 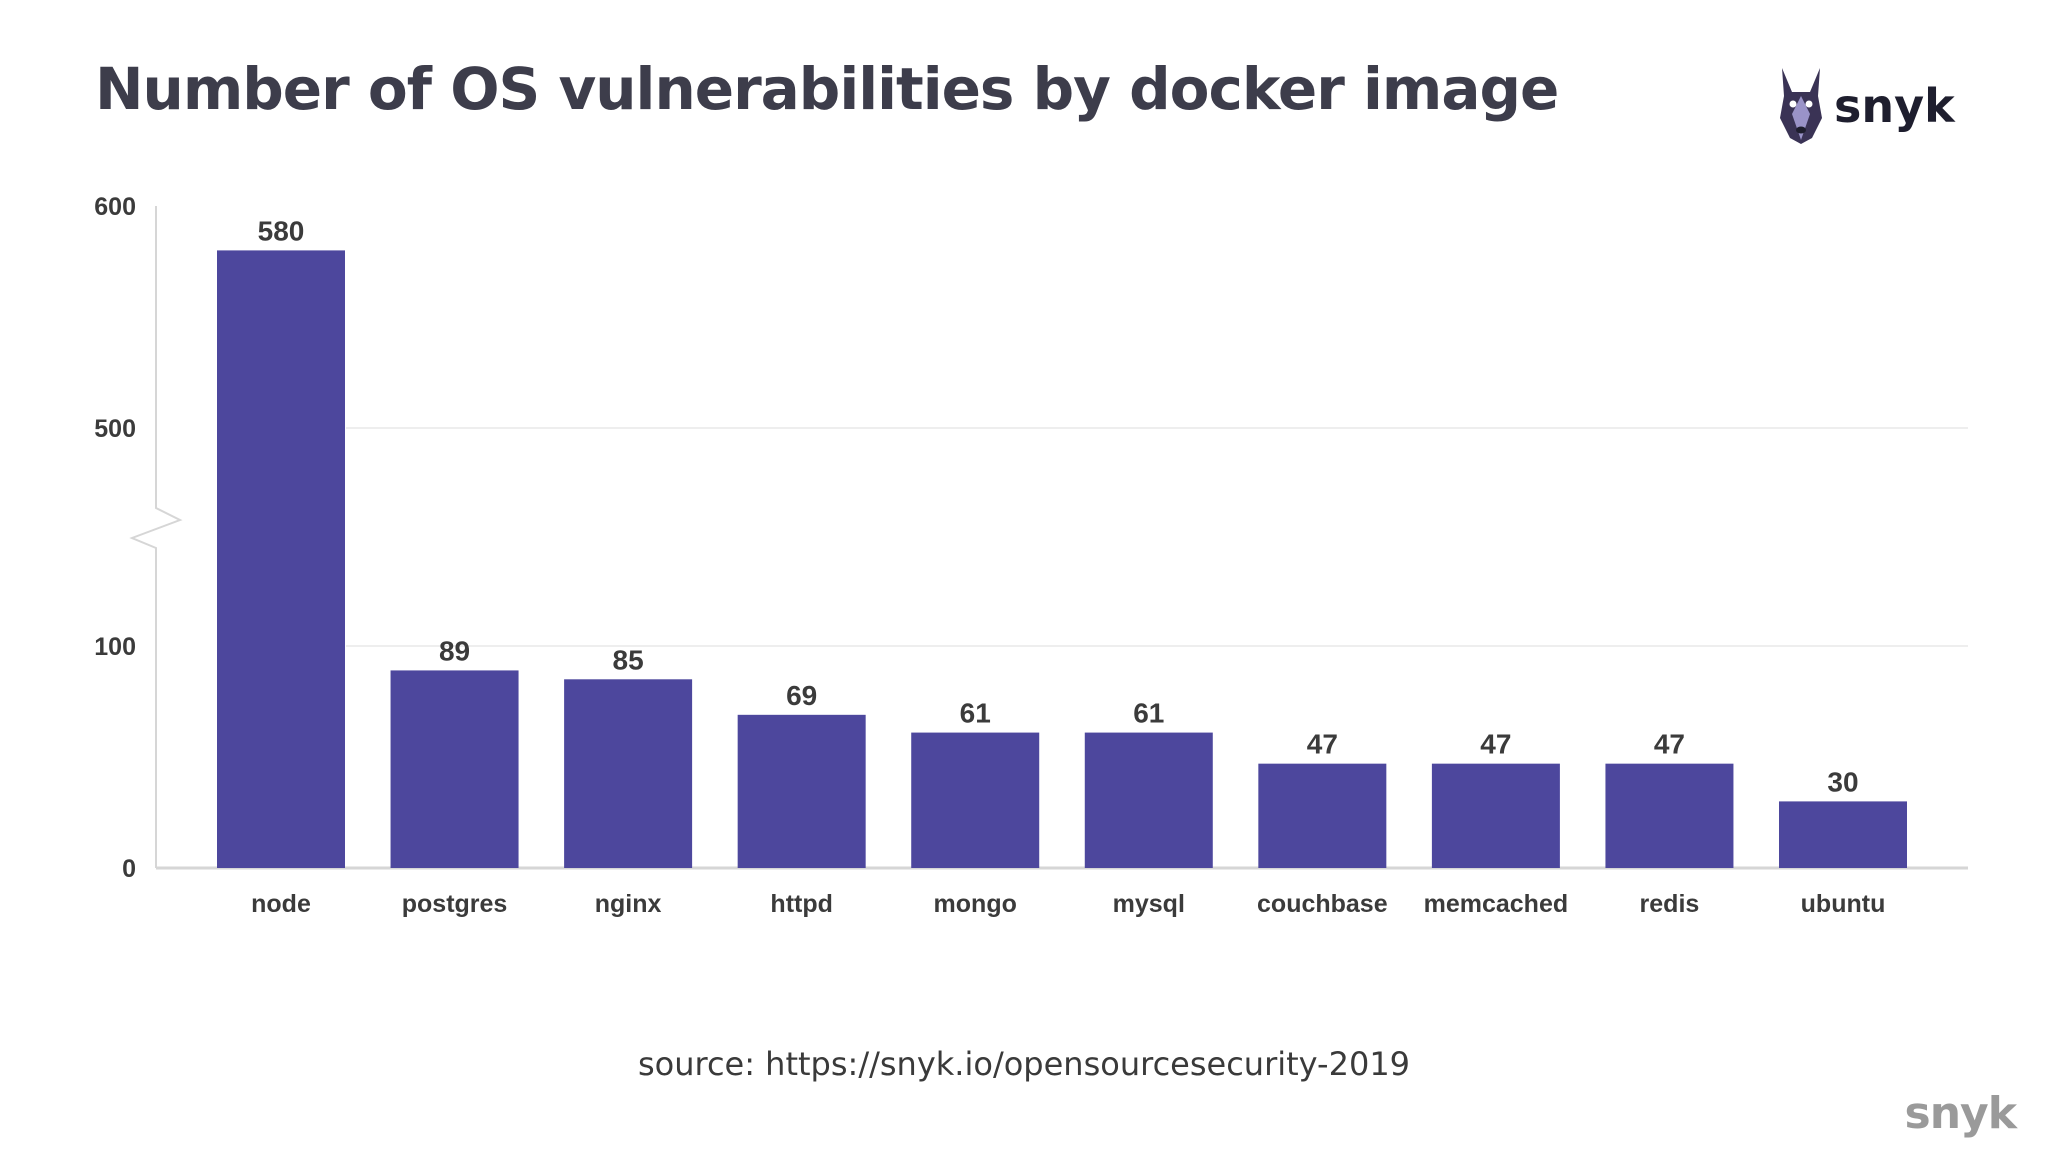 I want to click on bar-nginx, so click(x=628, y=773).